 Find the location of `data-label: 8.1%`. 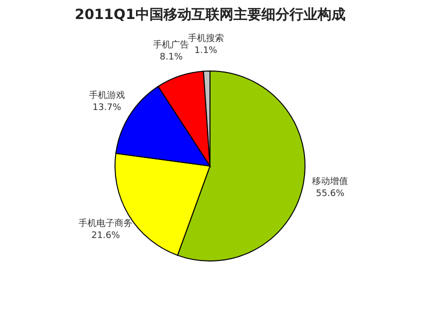

data-label: 8.1% is located at coordinates (172, 57).